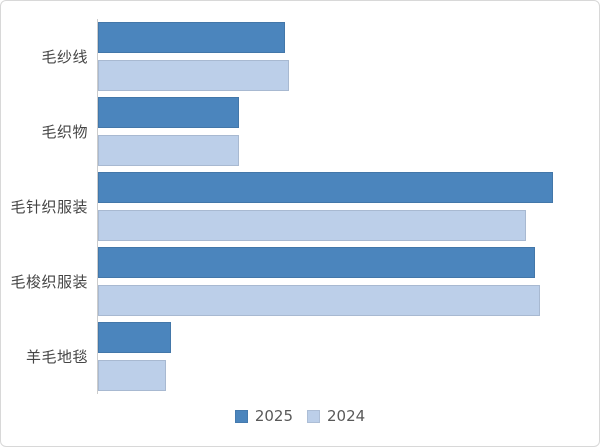 Image resolution: width=600 pixels, height=447 pixels. What do you see at coordinates (273, 416) in the screenshot?
I see `legend-label-2025: 2025` at bounding box center [273, 416].